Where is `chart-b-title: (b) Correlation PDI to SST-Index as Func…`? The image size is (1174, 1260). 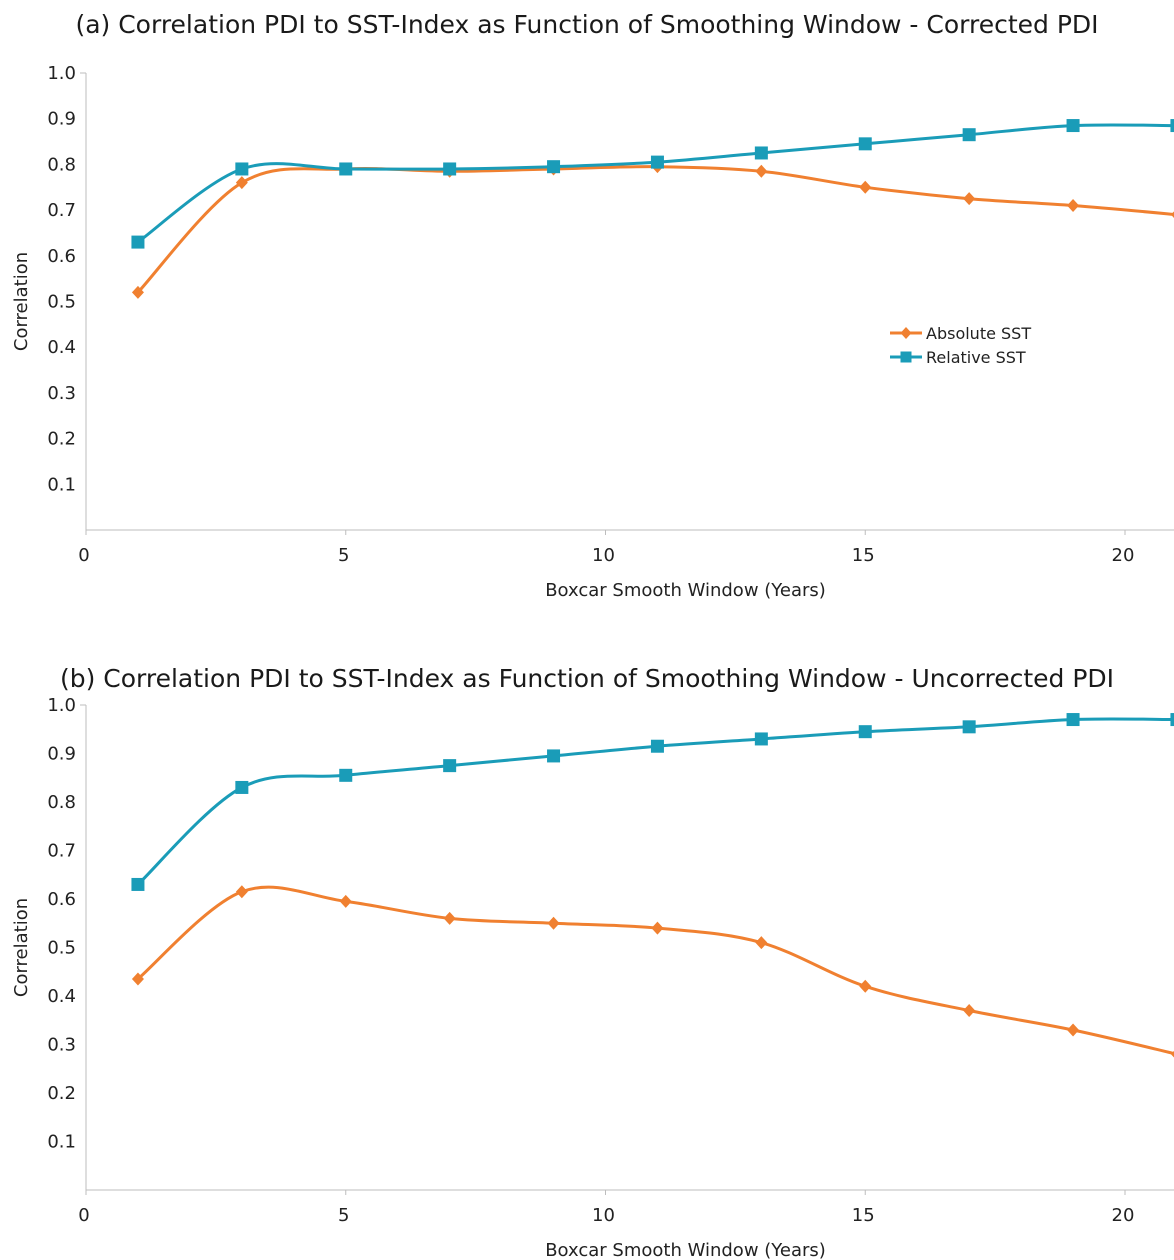 chart-b-title: (b) Correlation PDI to SST-Index as Func… is located at coordinates (587, 678).